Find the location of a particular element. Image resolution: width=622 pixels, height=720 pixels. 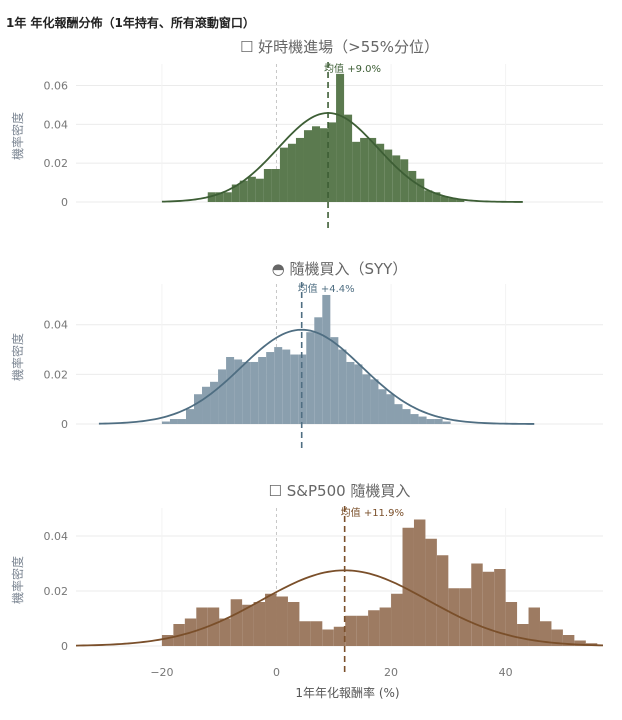

x-axis-title: 1年年化報酬率 (%) is located at coordinates (347, 692).